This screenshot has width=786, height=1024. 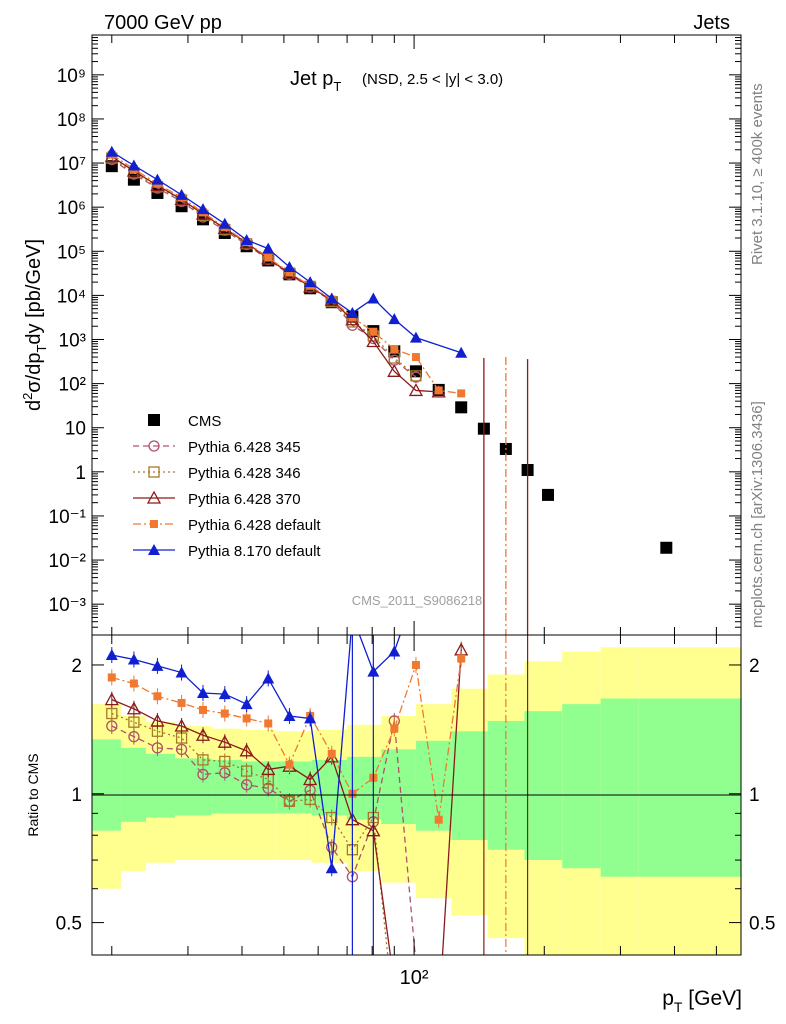 What do you see at coordinates (68, 605) in the screenshot?
I see `y-tick-label: 10⁻³` at bounding box center [68, 605].